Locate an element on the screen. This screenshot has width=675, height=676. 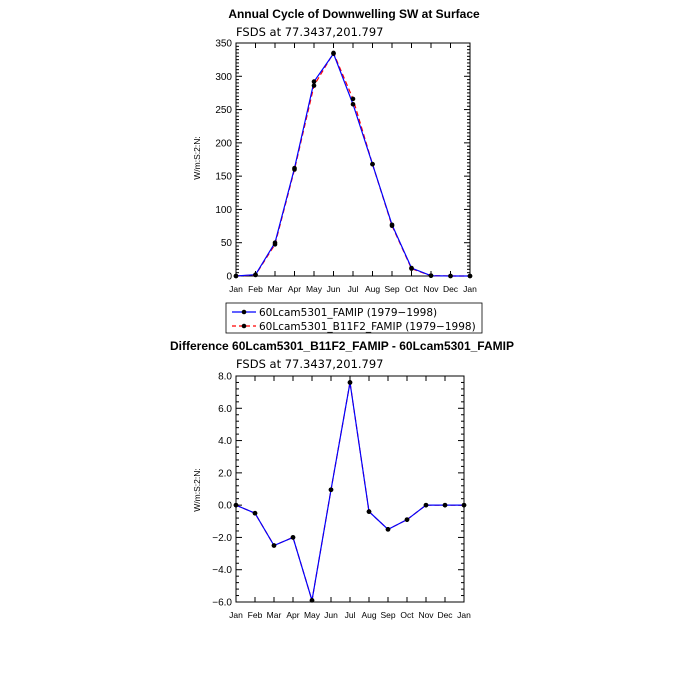
y-tick-label: 150 is located at coordinates (223, 177).